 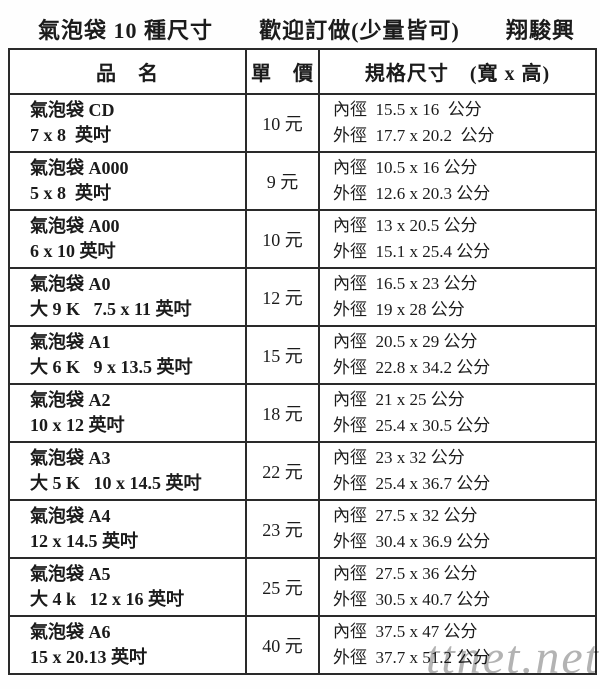 I want to click on outer-dimension: 外徑 30.5 x 40.7 公分, so click(x=412, y=599).